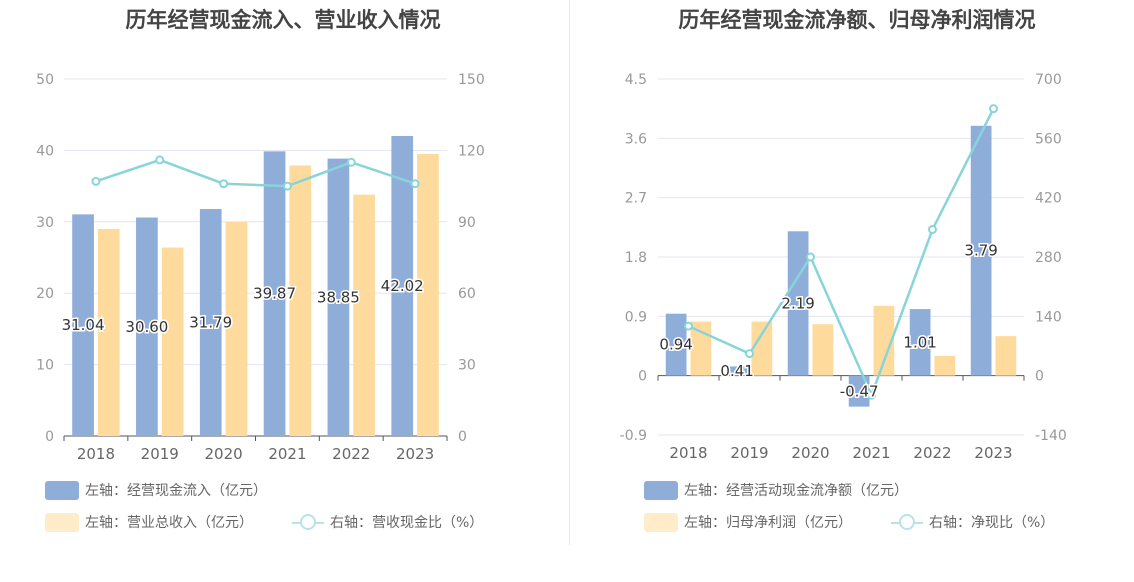 The width and height of the screenshot is (1134, 582). I want to click on bar-data-label: 2.19, so click(797, 303).